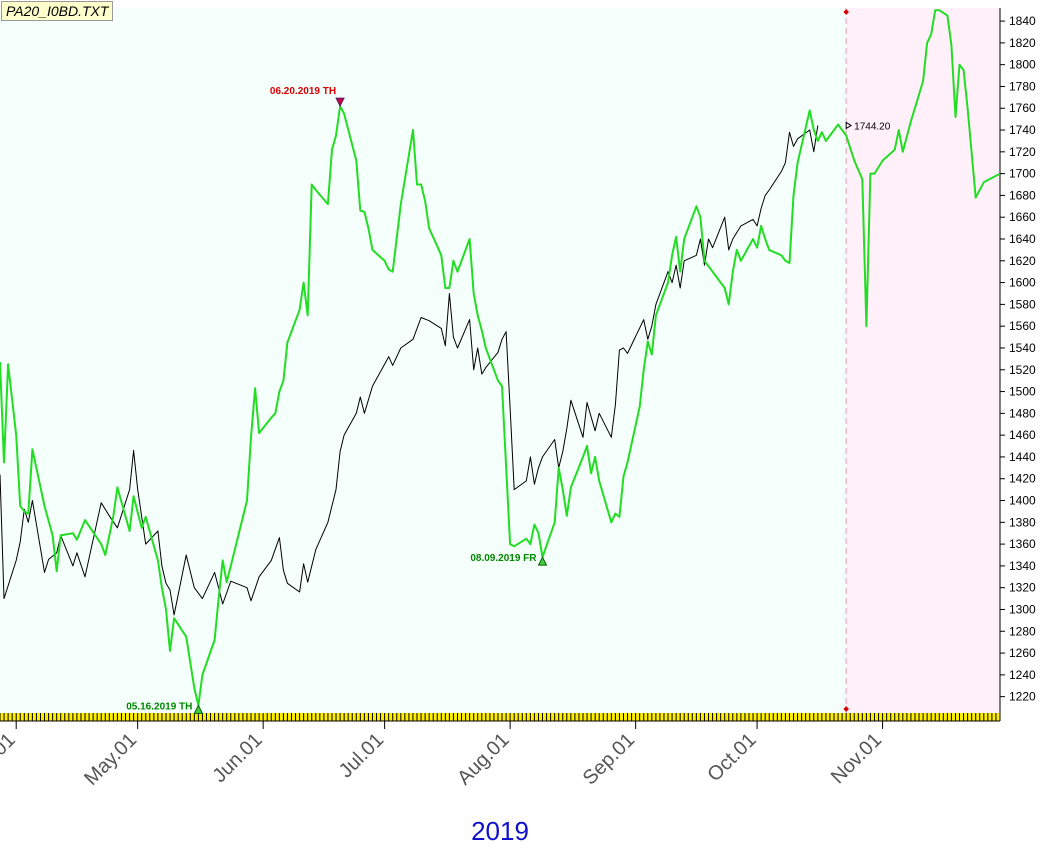 This screenshot has height=849, width=1063. Describe the element at coordinates (238, 758) in the screenshot. I see `x-tick-label: Jun.01` at that location.